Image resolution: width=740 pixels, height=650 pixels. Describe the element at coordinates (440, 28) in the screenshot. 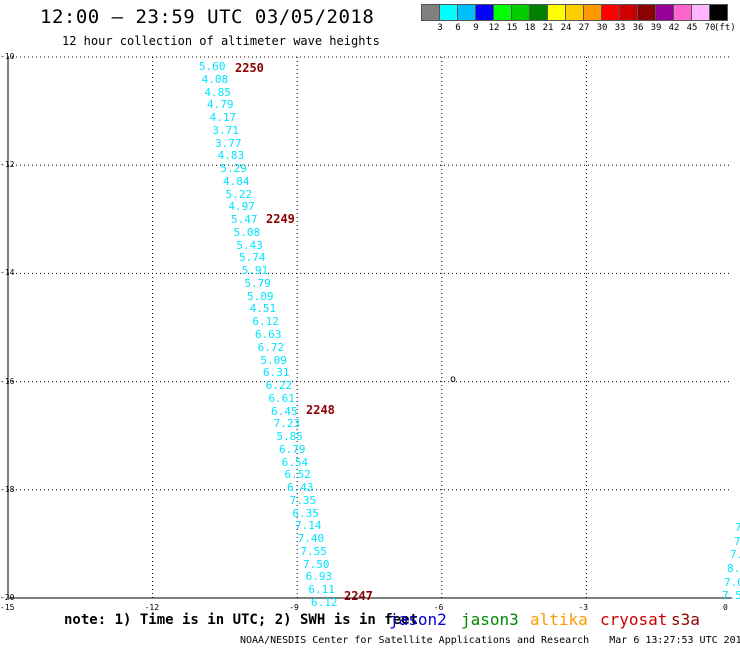

I see `colorbar-label: 3` at that location.